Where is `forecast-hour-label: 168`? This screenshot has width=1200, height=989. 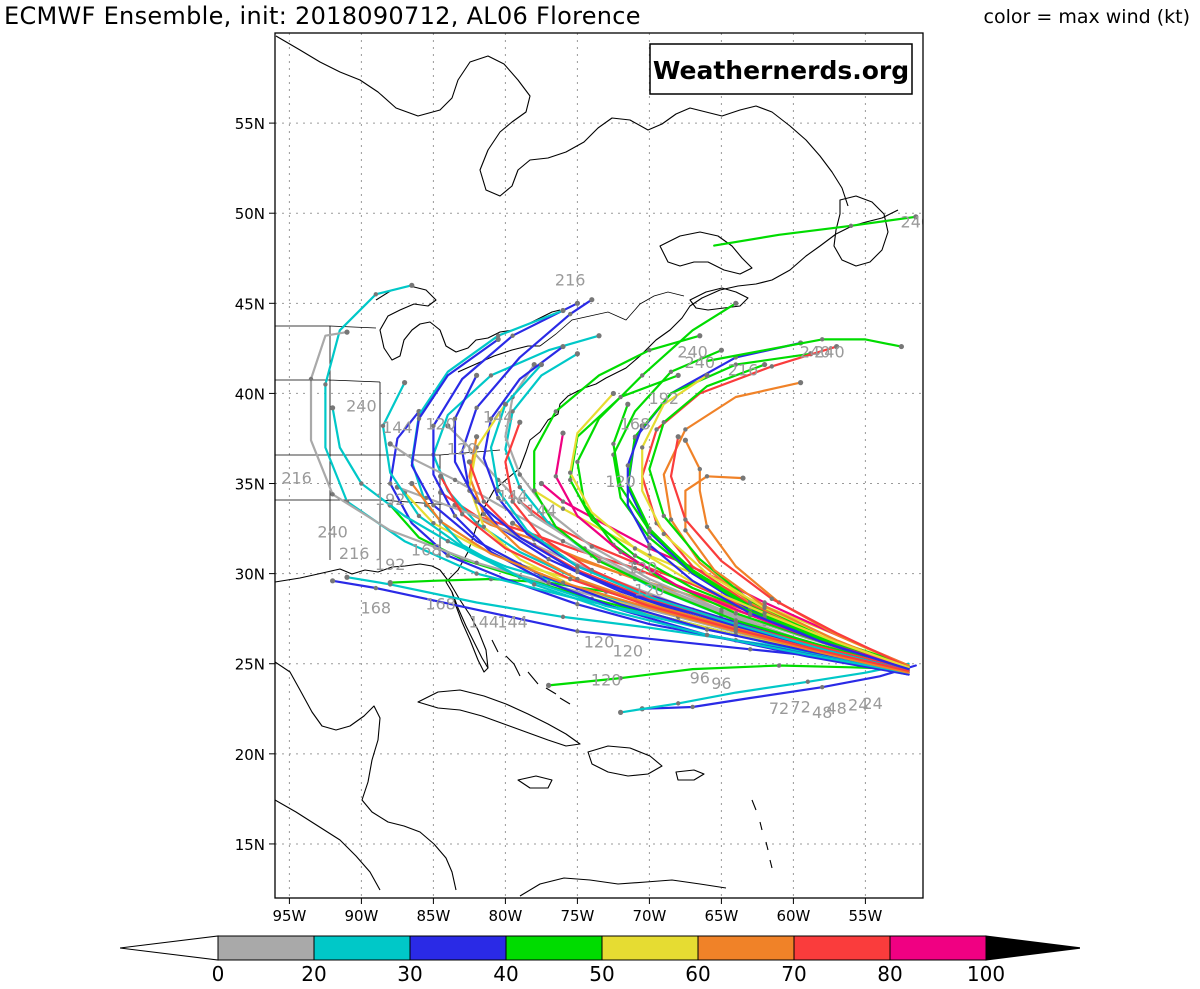 forecast-hour-label: 168 is located at coordinates (376, 607).